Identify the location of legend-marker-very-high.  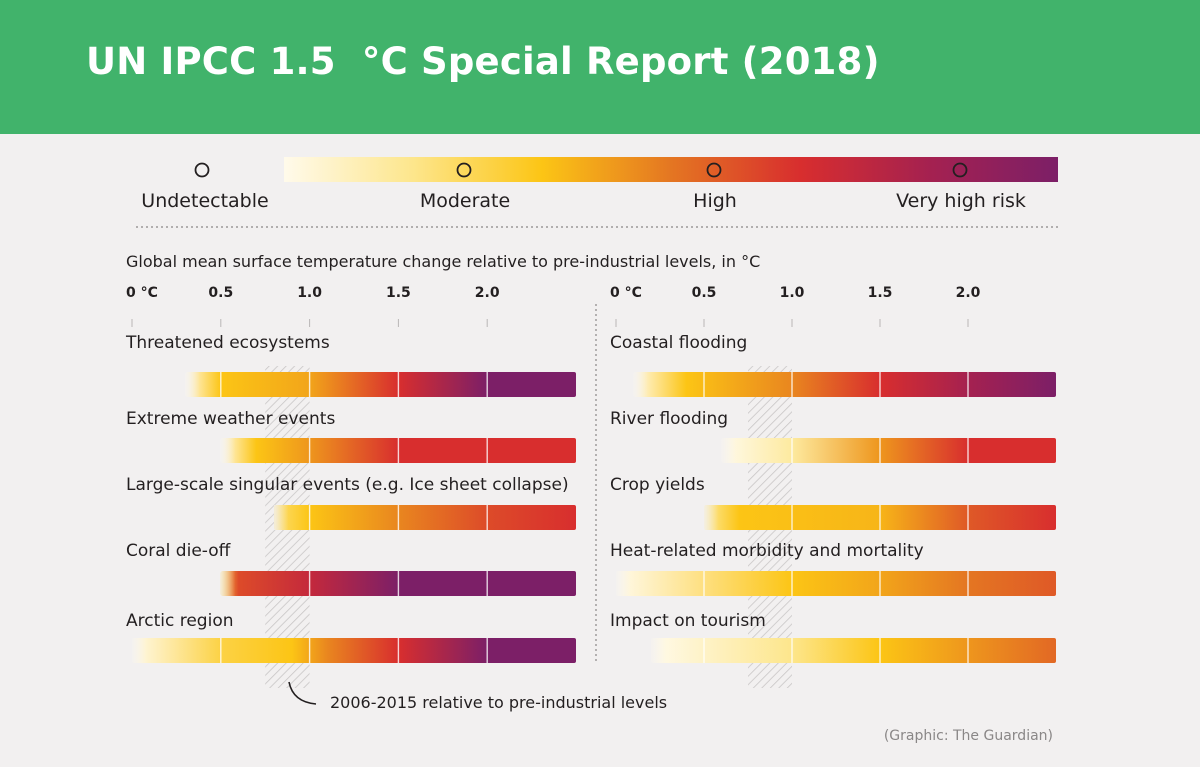
(960, 170).